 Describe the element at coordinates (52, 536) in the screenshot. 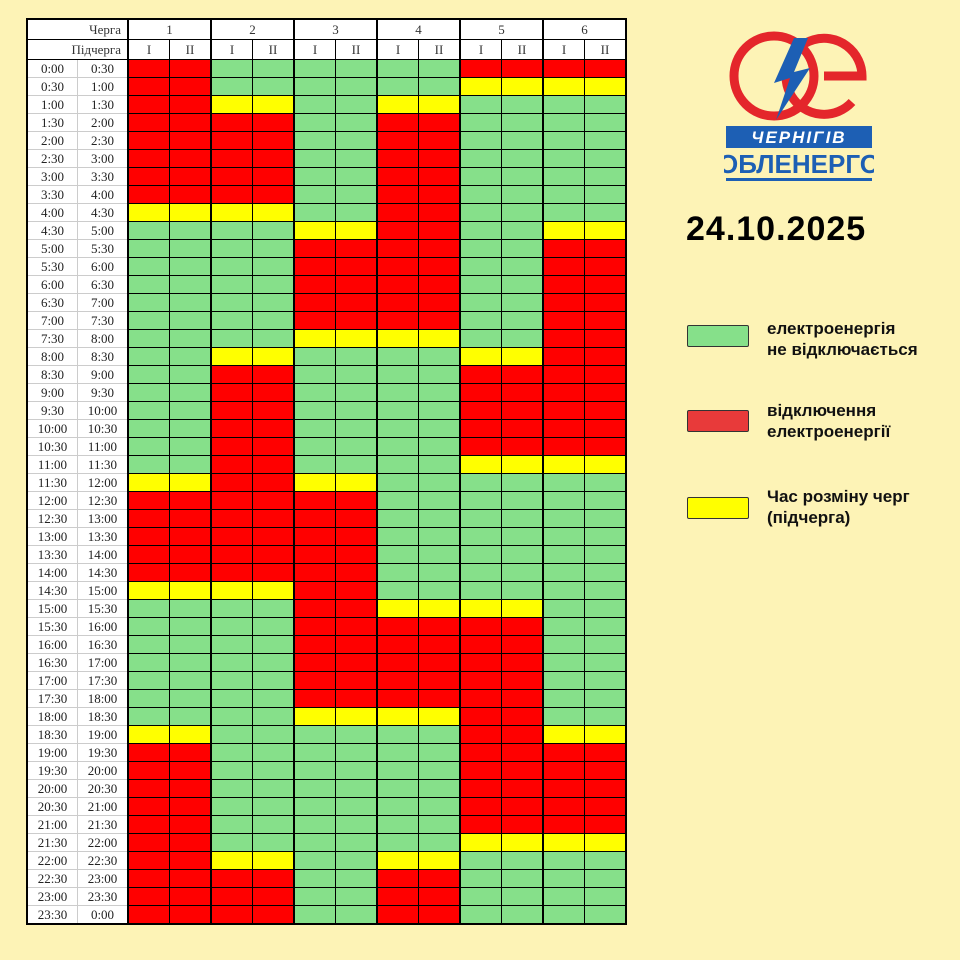

I see `slot-start: 13:00` at that location.